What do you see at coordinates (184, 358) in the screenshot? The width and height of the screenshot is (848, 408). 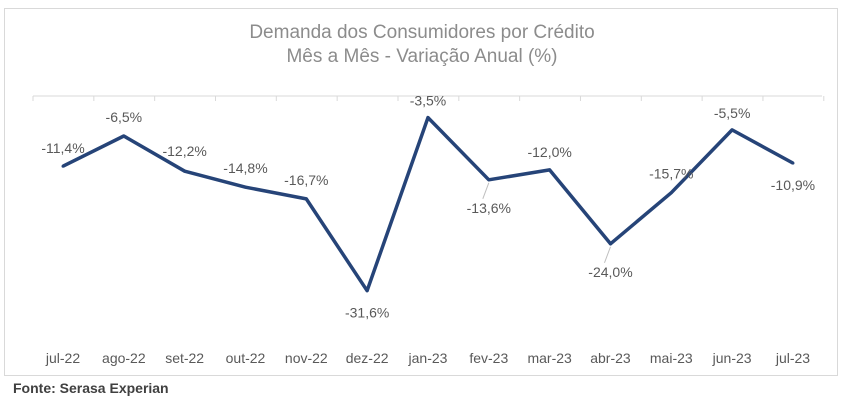 I see `x-tick-label: set-22` at bounding box center [184, 358].